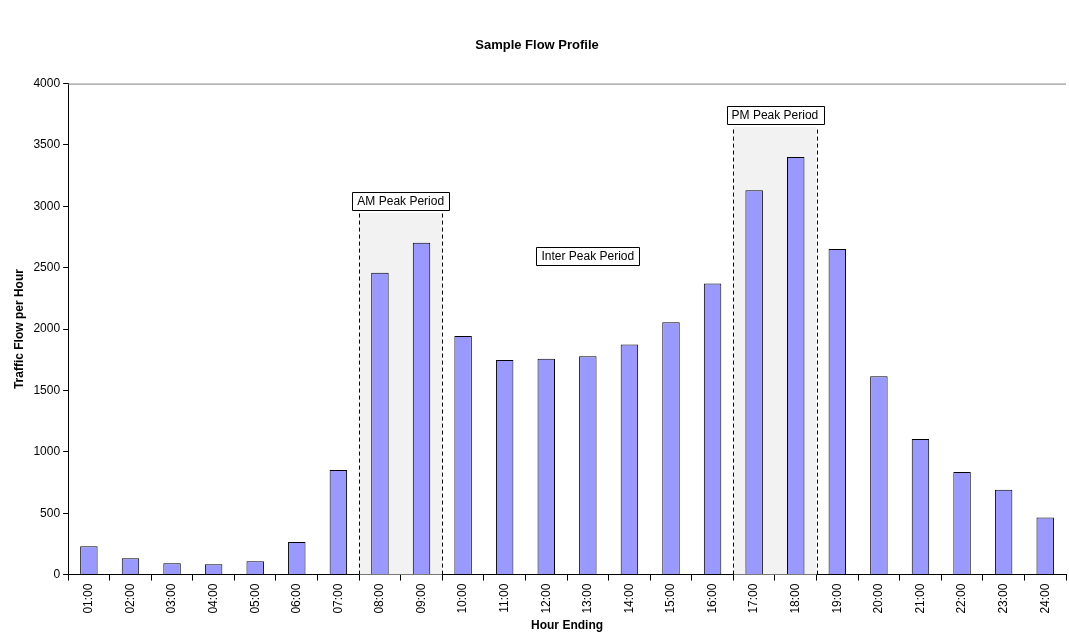  I want to click on x-axis-title: Hour Ending, so click(567, 625).